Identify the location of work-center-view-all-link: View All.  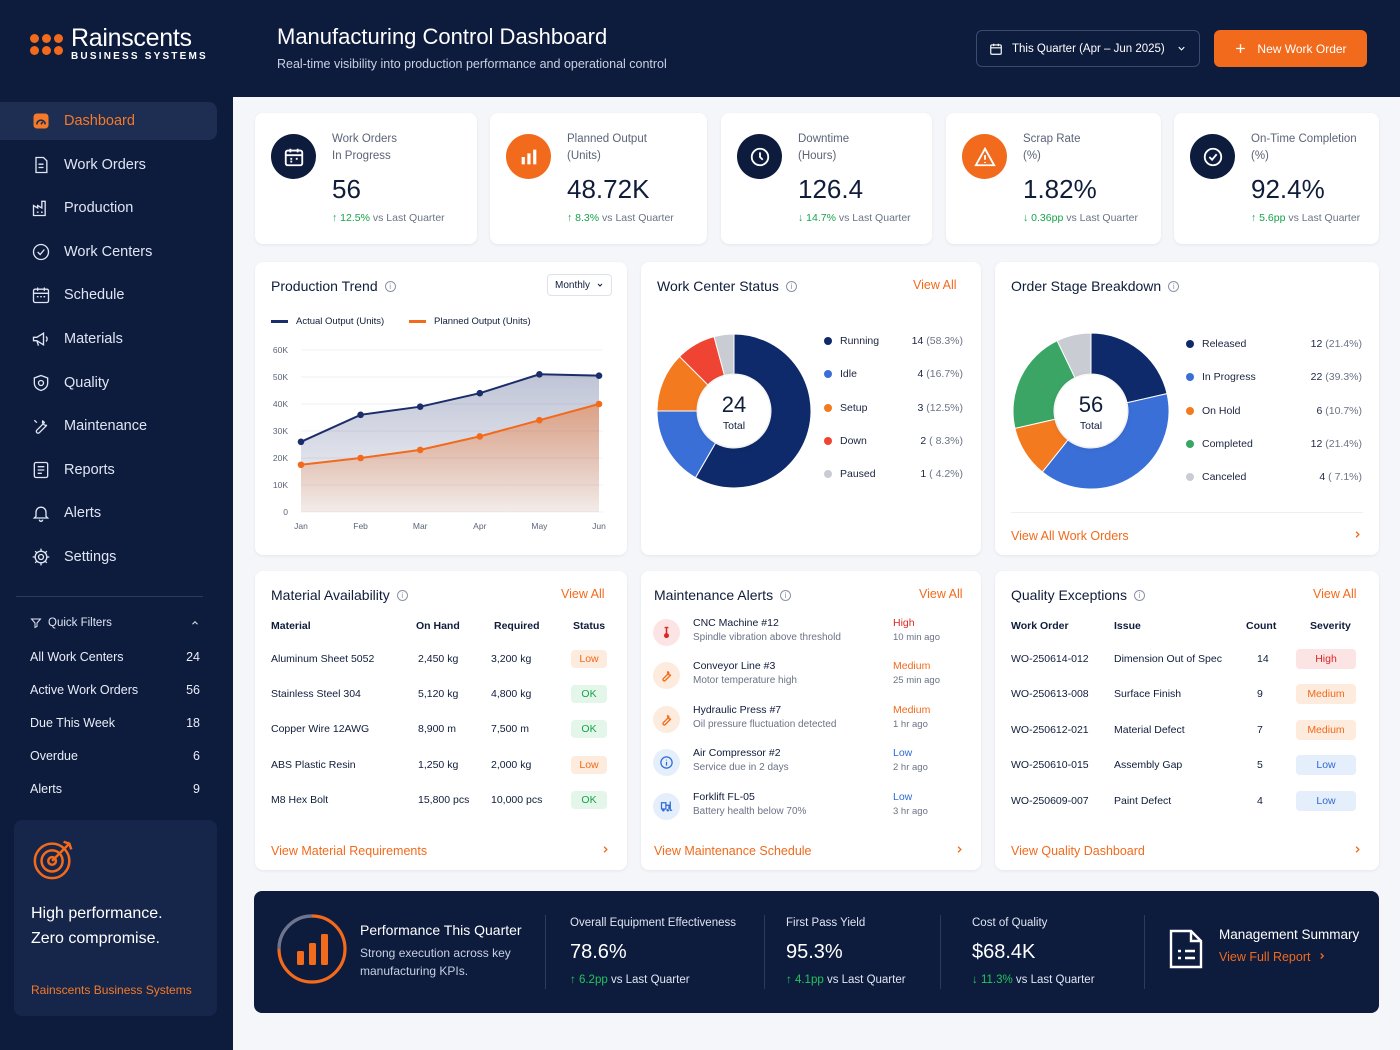
(935, 285).